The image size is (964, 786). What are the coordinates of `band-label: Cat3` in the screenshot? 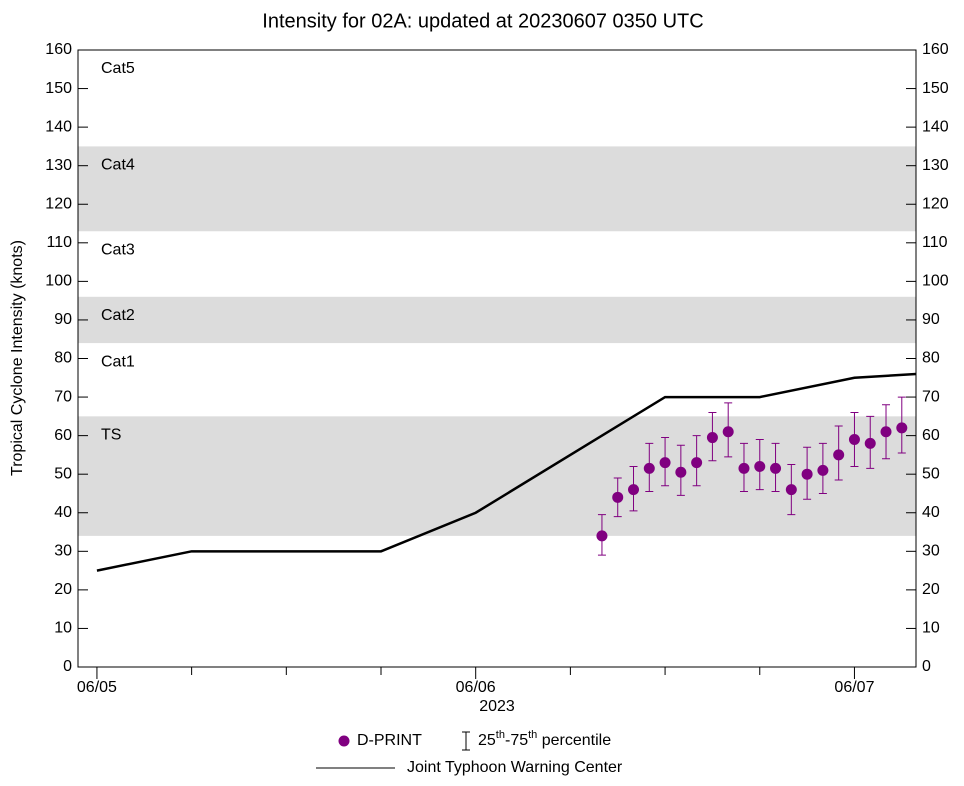 It's located at (118, 249).